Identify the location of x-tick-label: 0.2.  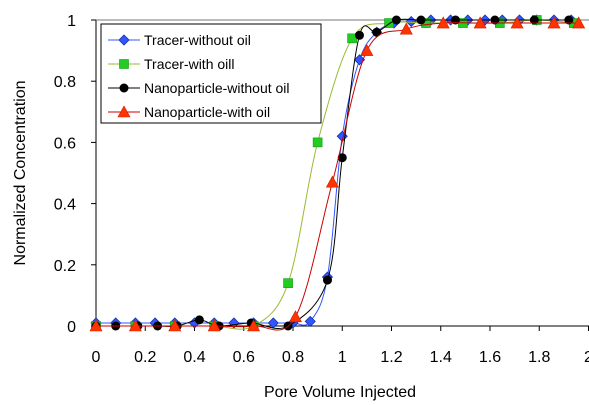
(145, 357).